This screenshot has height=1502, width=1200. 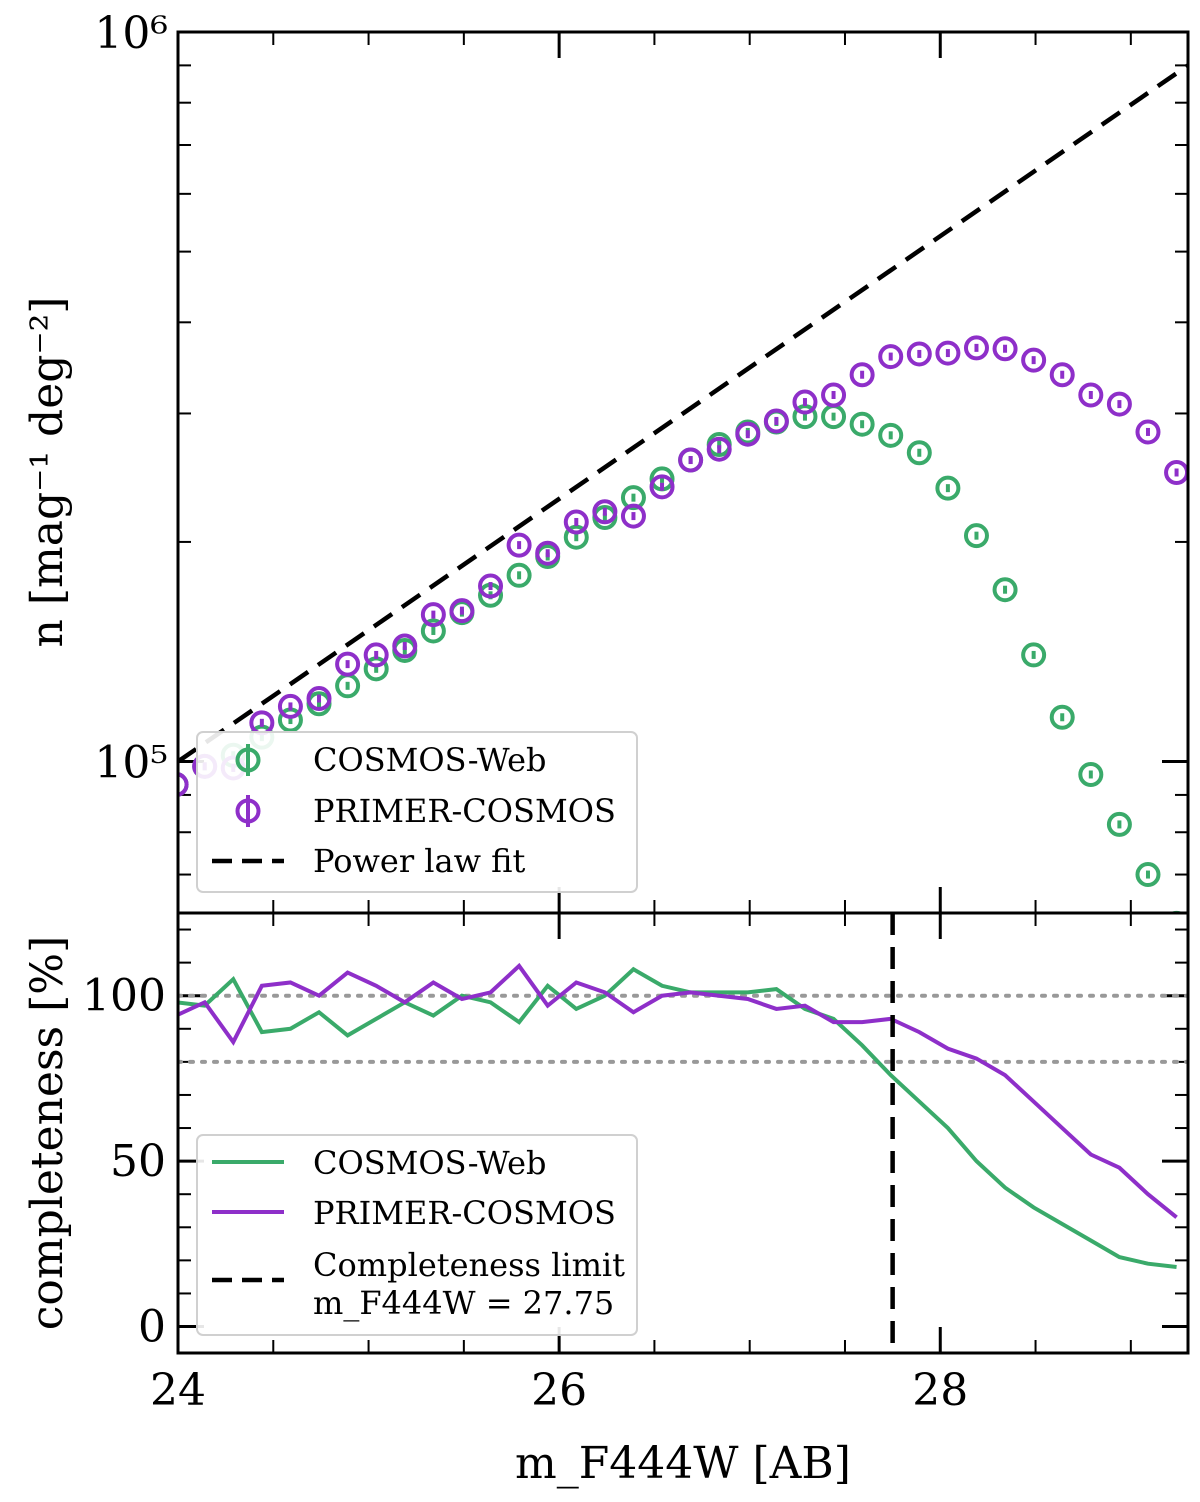 I want to click on legend-label-completeness-value: m_F444W = 27.75, so click(x=463, y=1303).